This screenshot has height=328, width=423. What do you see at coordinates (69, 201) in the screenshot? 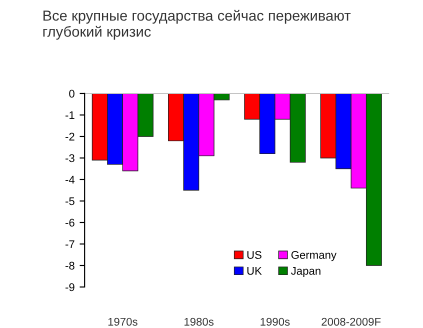
I see `y-tick-label: -5` at bounding box center [69, 201].